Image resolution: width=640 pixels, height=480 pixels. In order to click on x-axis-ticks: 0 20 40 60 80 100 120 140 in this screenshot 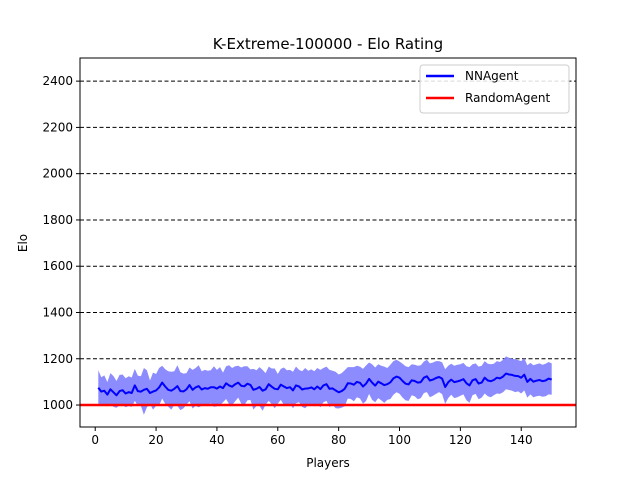, I will do `click(312, 437)`.